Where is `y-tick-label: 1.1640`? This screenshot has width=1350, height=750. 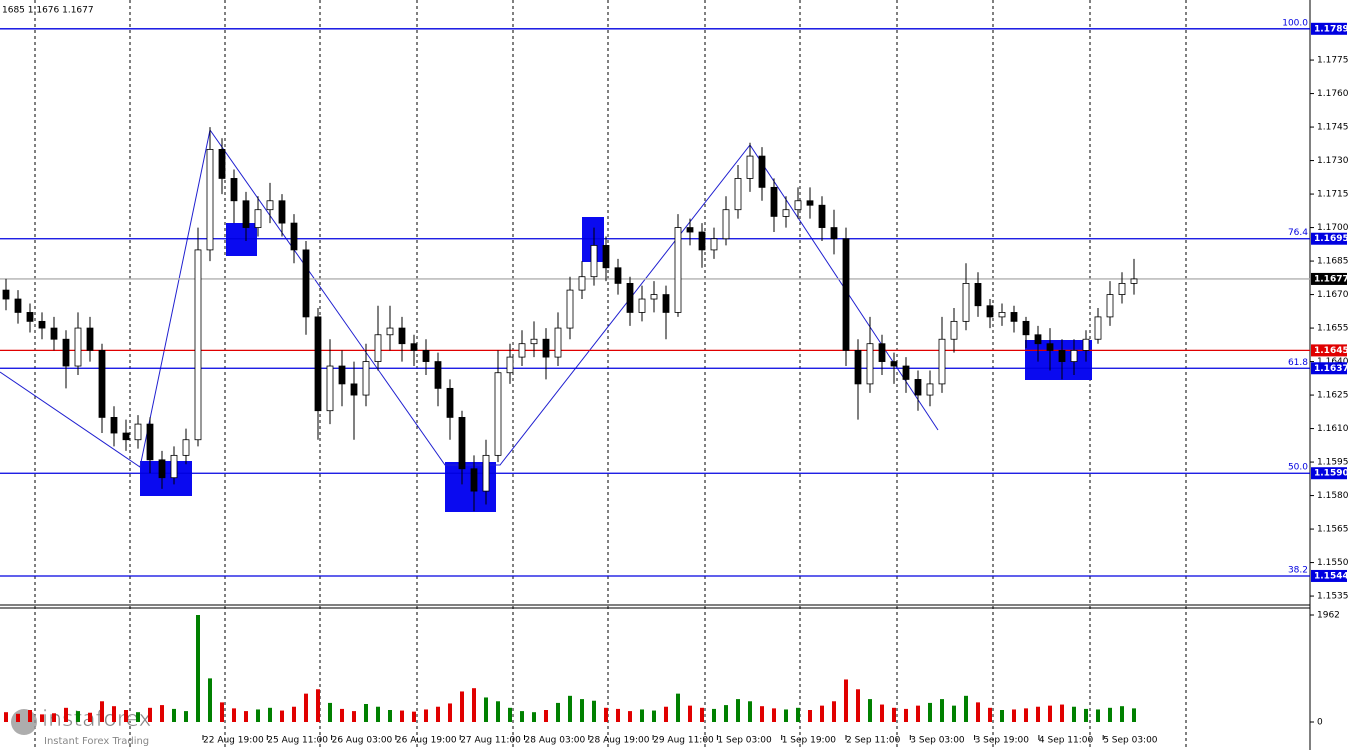
y-tick-label: 1.1640 is located at coordinates (1333, 362).